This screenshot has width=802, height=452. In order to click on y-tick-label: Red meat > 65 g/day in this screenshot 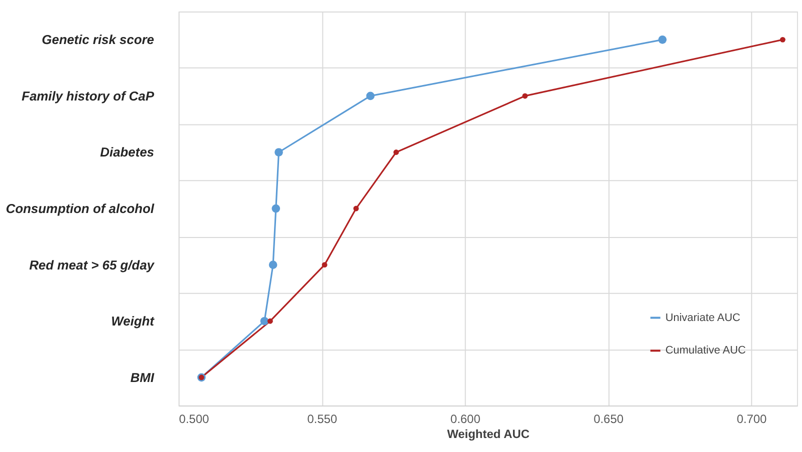, I will do `click(92, 264)`.